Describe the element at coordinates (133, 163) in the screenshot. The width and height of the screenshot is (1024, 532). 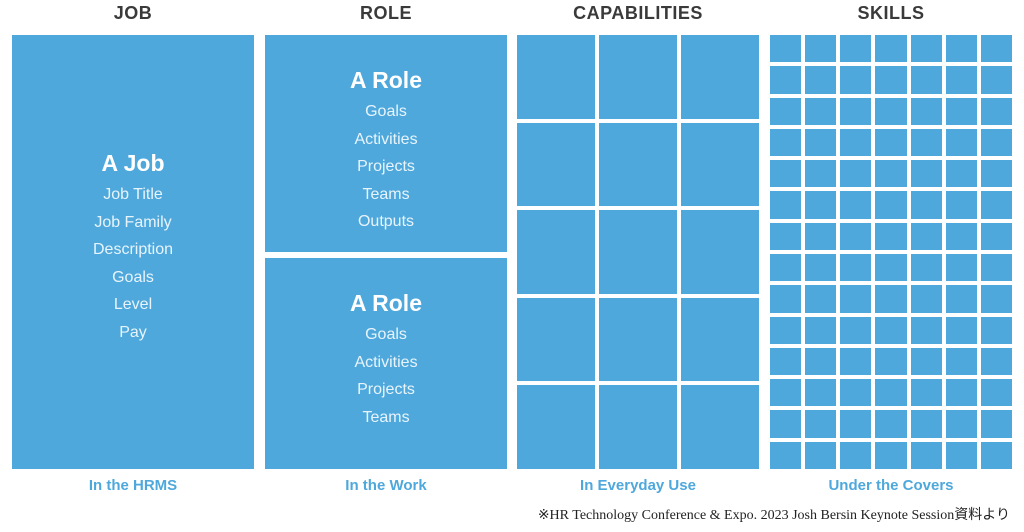
I see `job-title: A Job` at that location.